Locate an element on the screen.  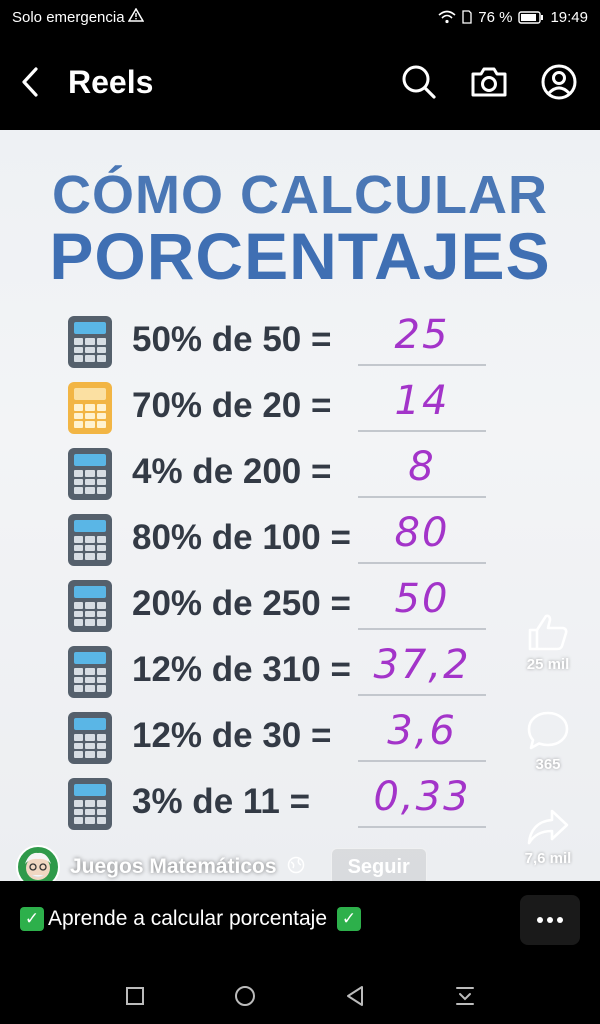
profile-button is located at coordinates (559, 82).